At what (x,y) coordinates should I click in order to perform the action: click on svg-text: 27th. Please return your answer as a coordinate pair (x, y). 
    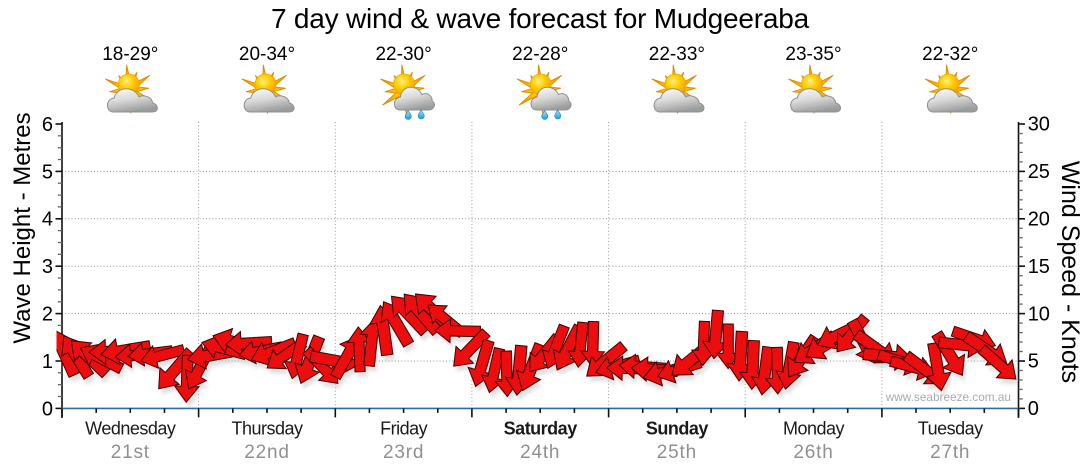
    Looking at the image, I should click on (950, 452).